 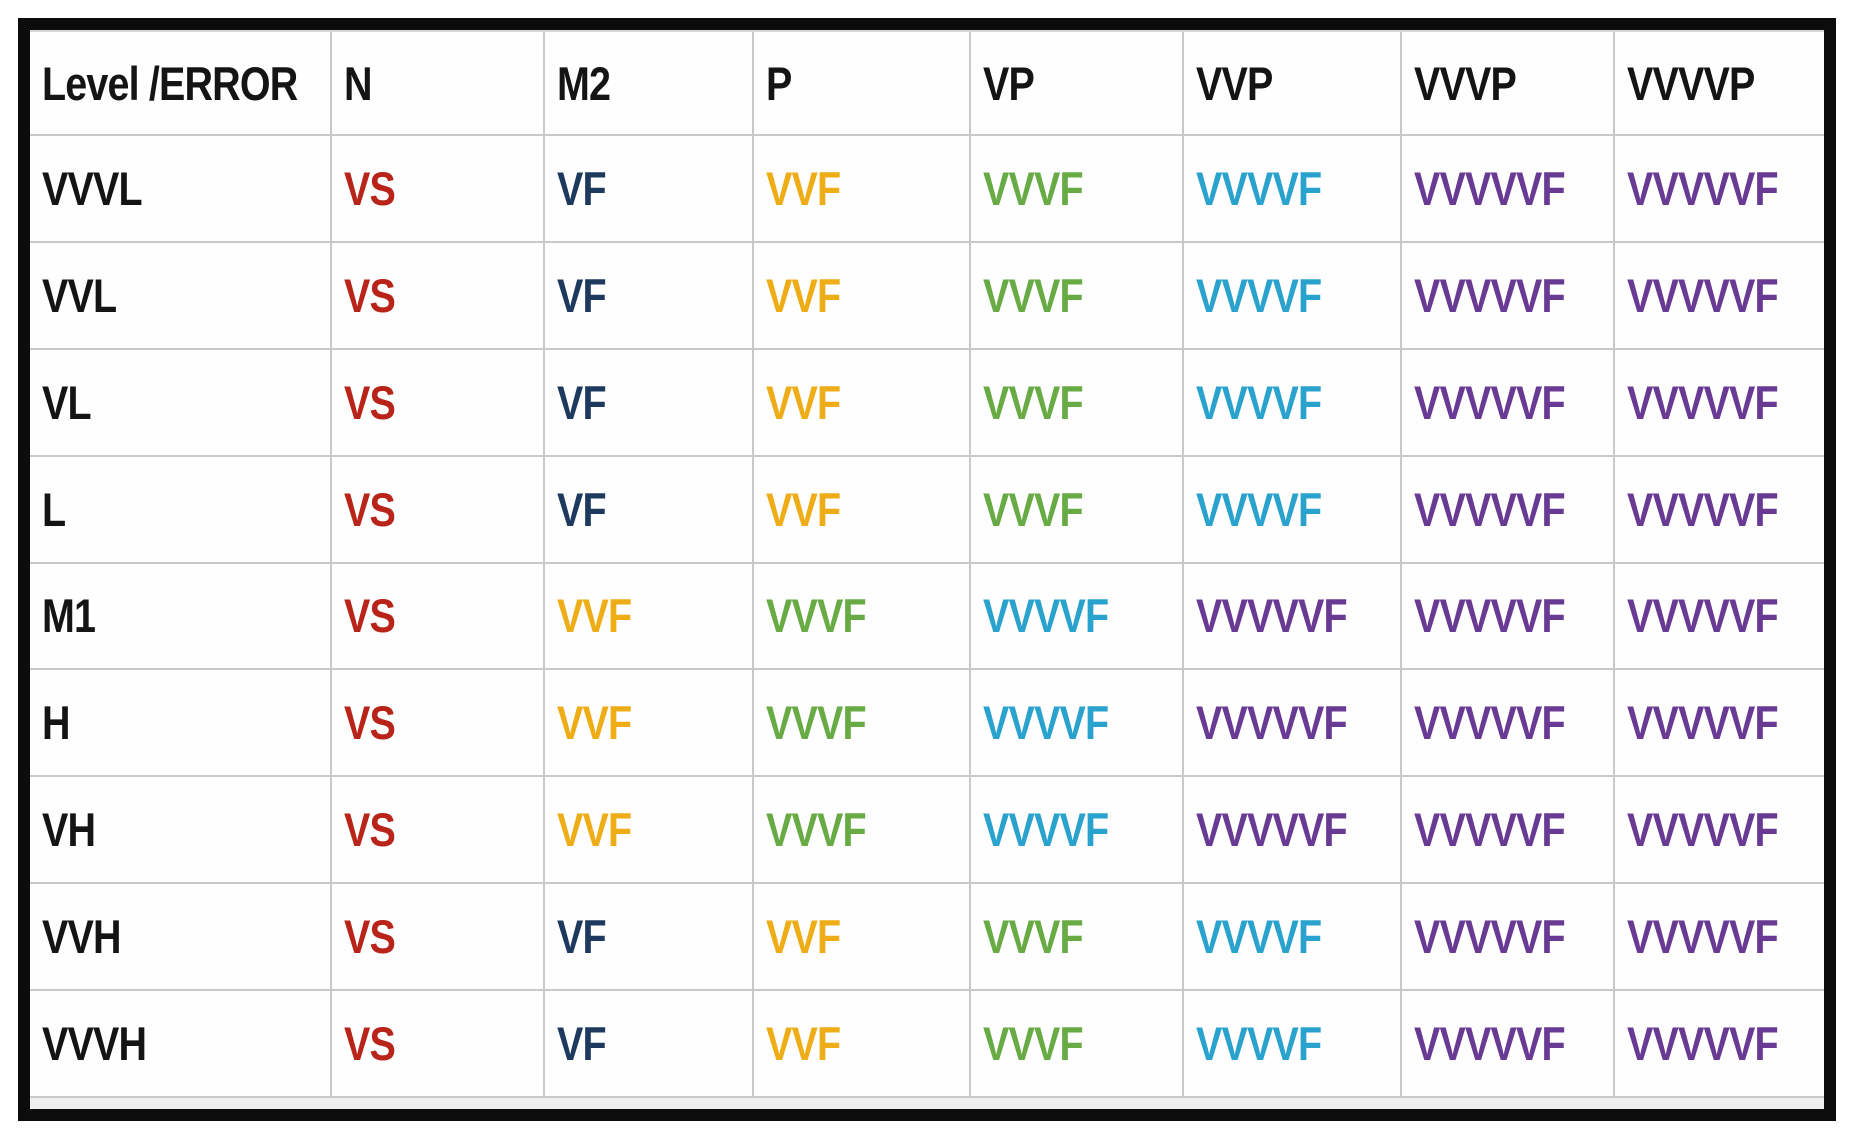 What do you see at coordinates (180, 1043) in the screenshot?
I see `row-label-vvvh: VVVH` at bounding box center [180, 1043].